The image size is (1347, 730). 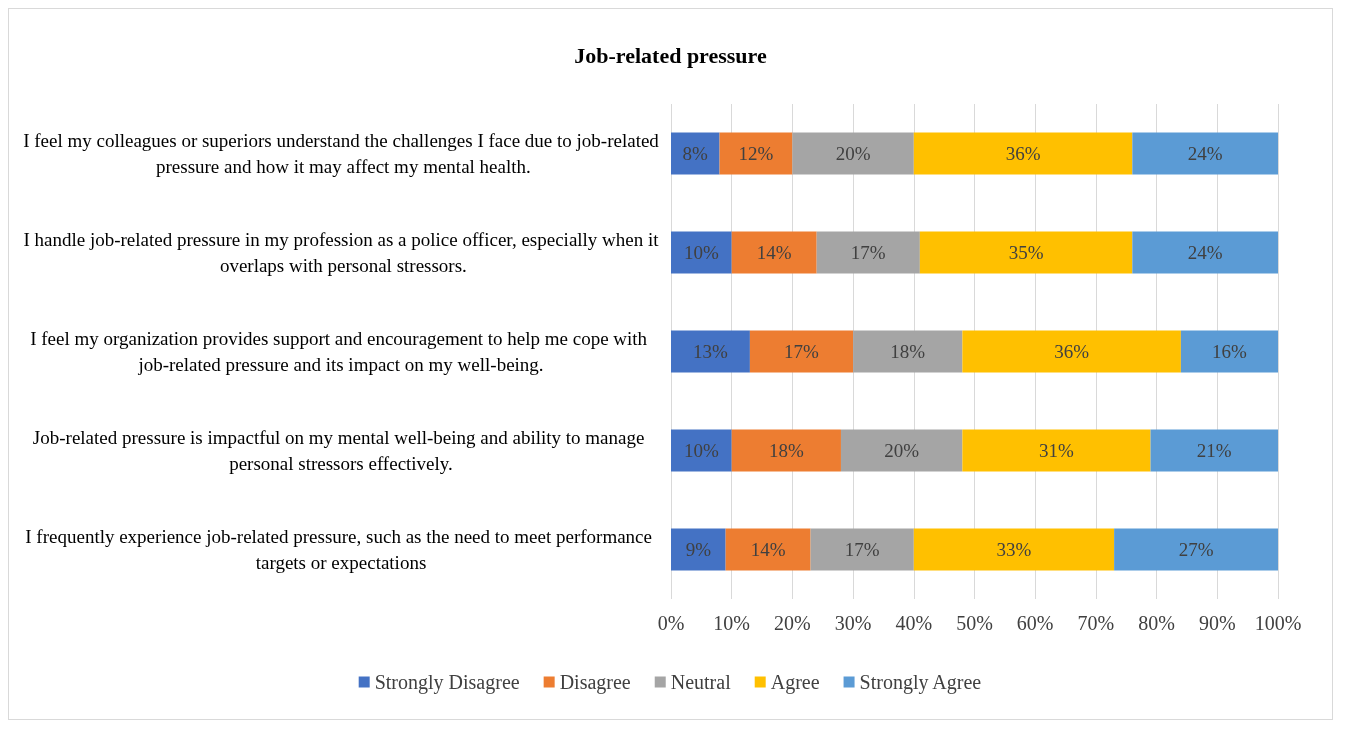 I want to click on x-tick-label: 60%, so click(x=1035, y=623).